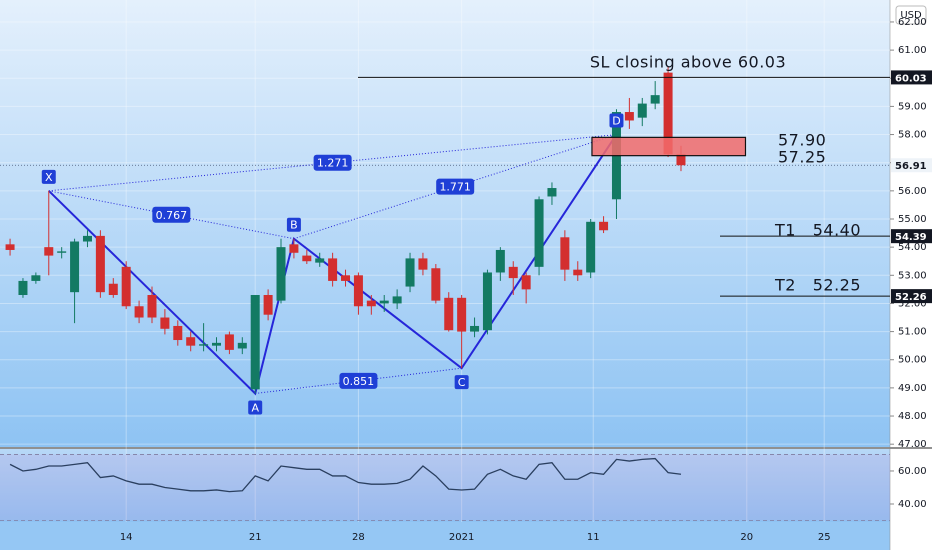  Describe the element at coordinates (912, 444) in the screenshot. I see `y-tick-label: 47.00` at that location.